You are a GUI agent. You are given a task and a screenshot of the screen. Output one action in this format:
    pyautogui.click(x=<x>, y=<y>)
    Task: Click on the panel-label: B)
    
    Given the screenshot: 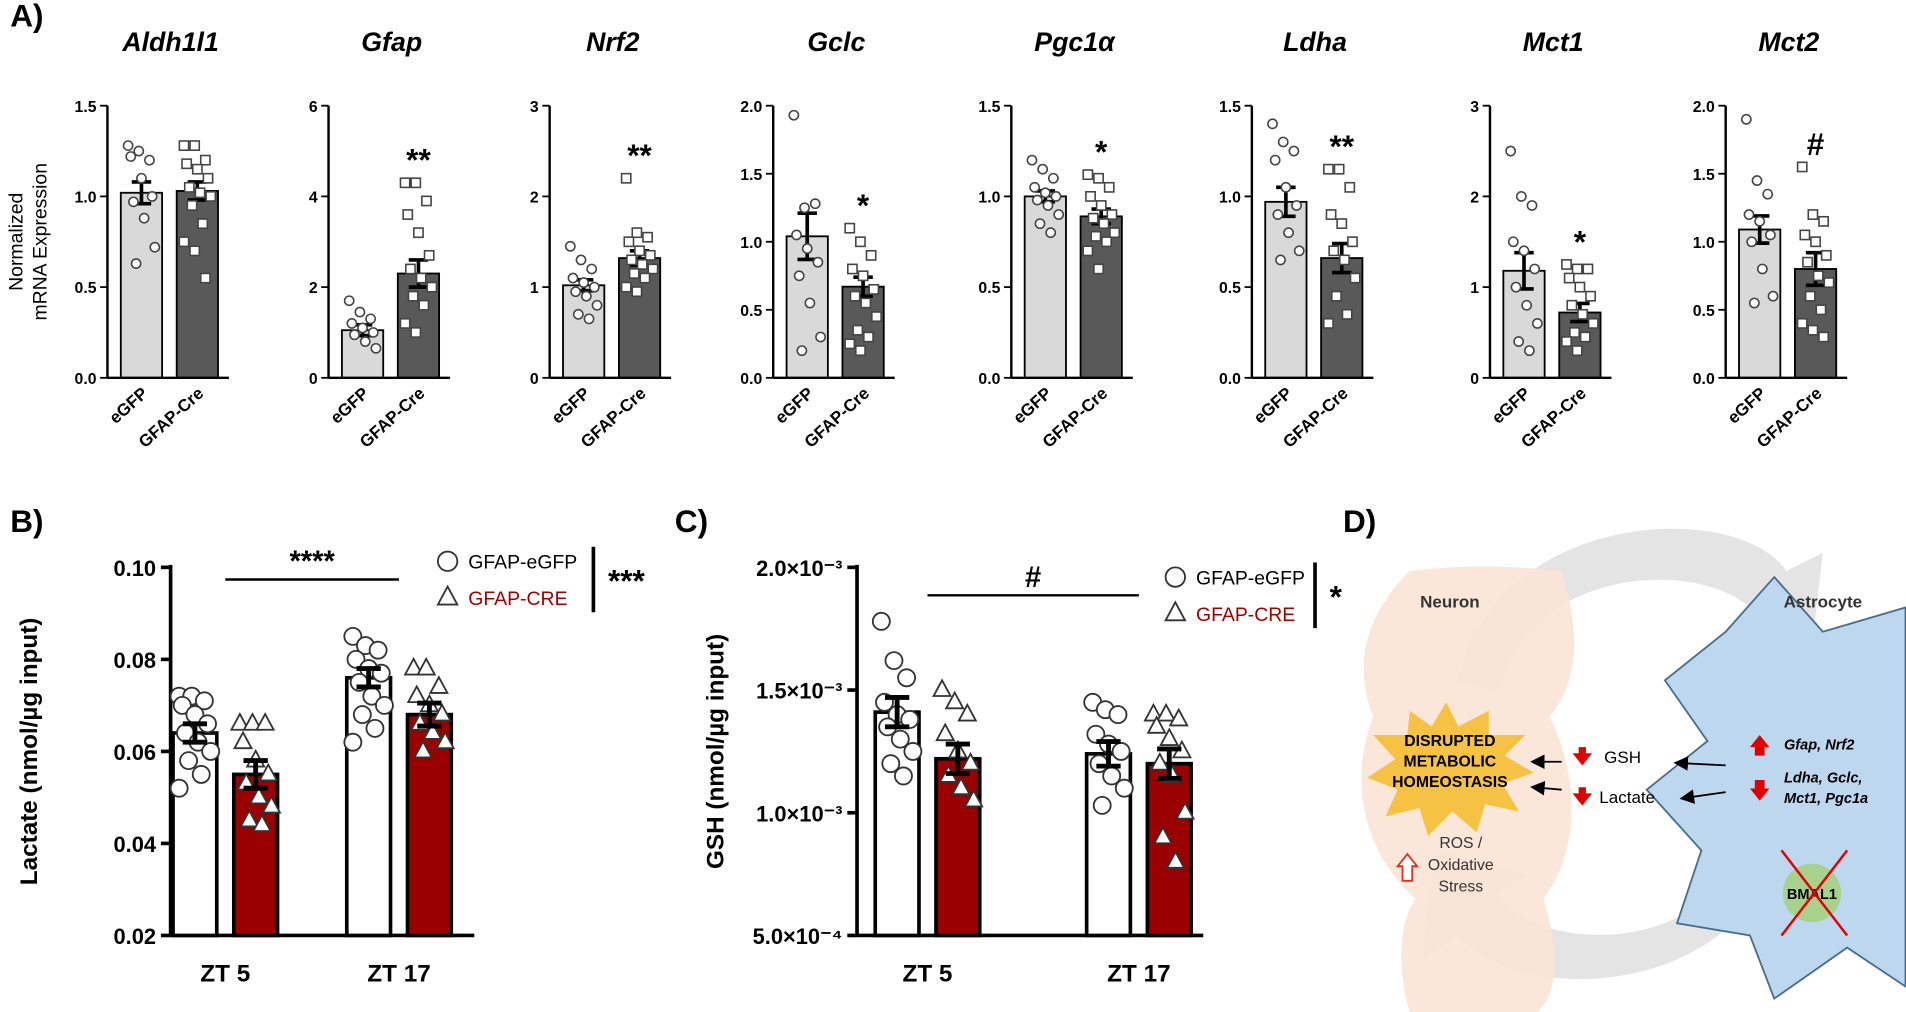 What is the action you would take?
    pyautogui.click(x=26, y=521)
    